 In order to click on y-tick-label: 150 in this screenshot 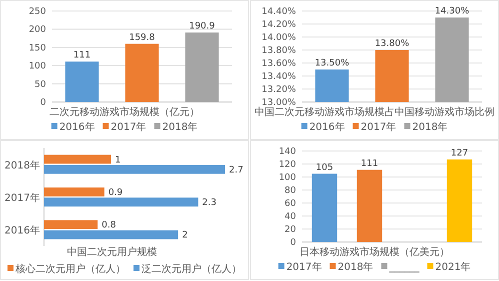, I will do `click(37, 48)`.